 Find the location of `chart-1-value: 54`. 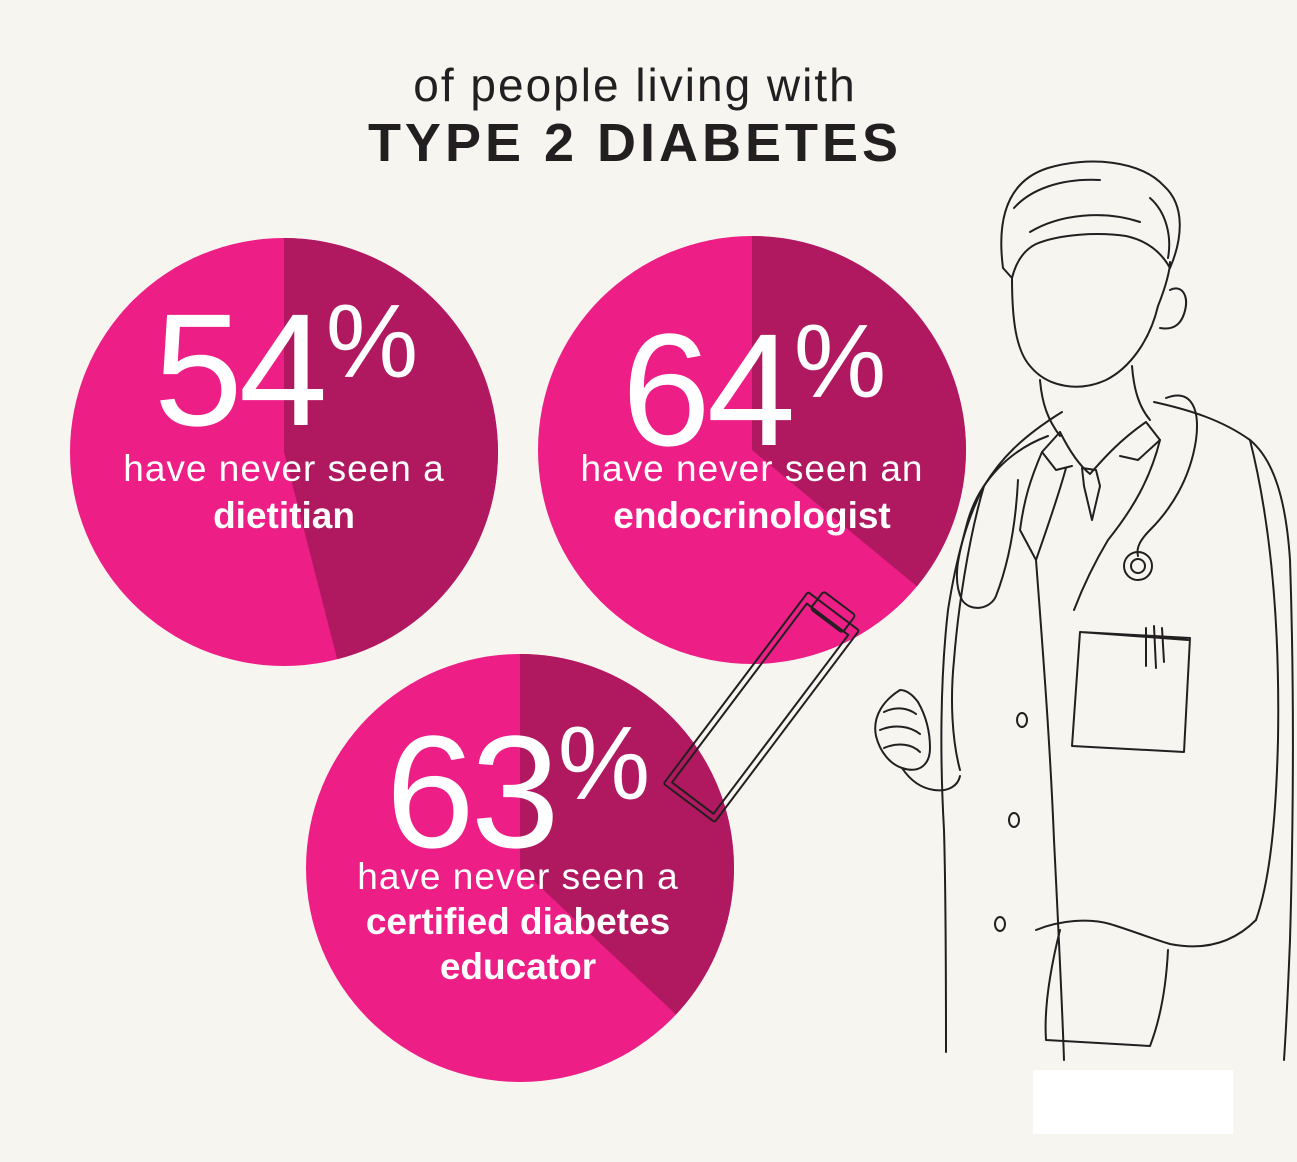

chart-1-value: 54 is located at coordinates (240, 369).